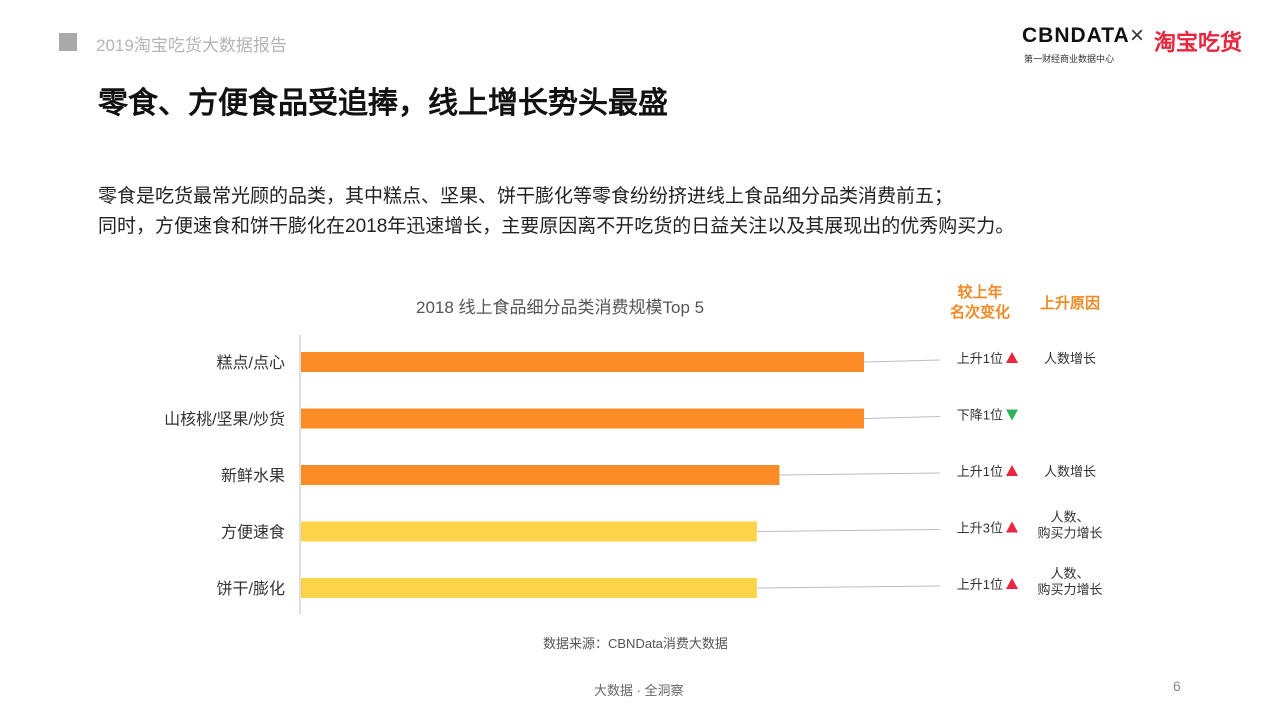 The width and height of the screenshot is (1280, 720). I want to click on rank-change-header-line: 较上年, so click(980, 292).